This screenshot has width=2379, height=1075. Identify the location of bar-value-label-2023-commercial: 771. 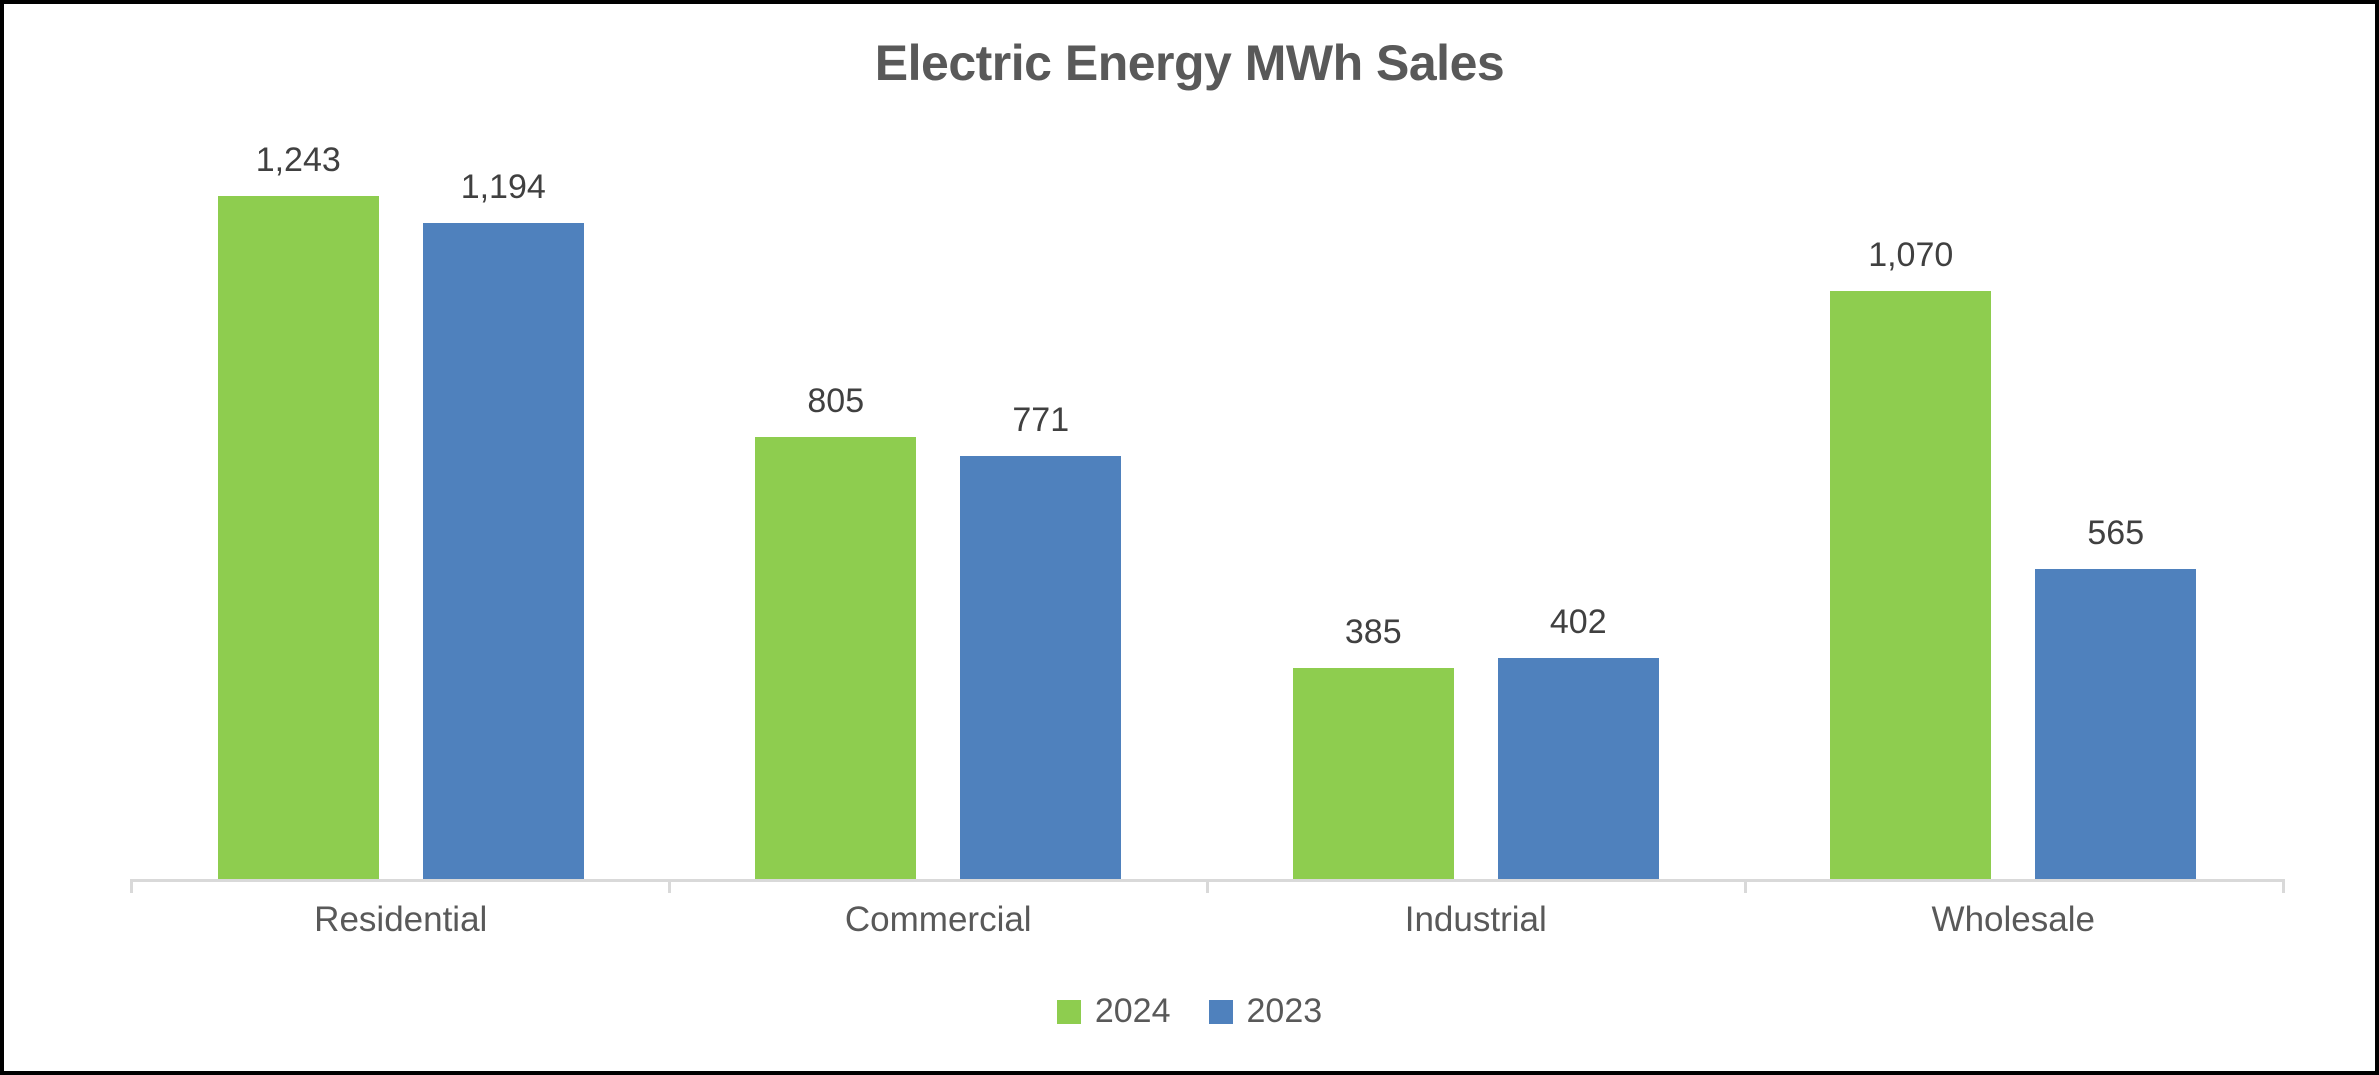
(1041, 420).